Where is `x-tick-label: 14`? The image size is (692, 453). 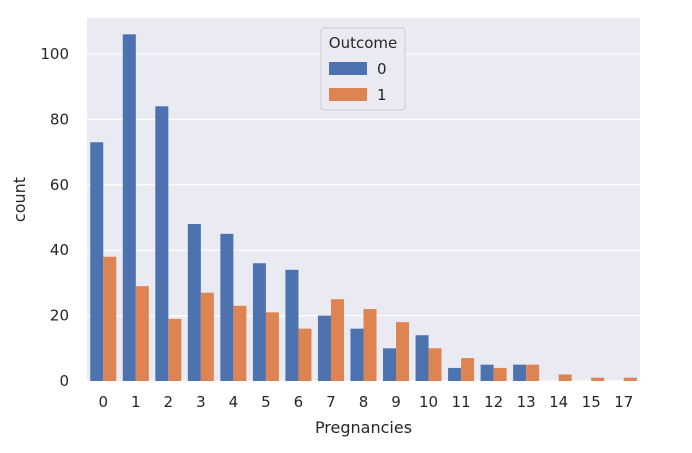 x-tick-label: 14 is located at coordinates (558, 402).